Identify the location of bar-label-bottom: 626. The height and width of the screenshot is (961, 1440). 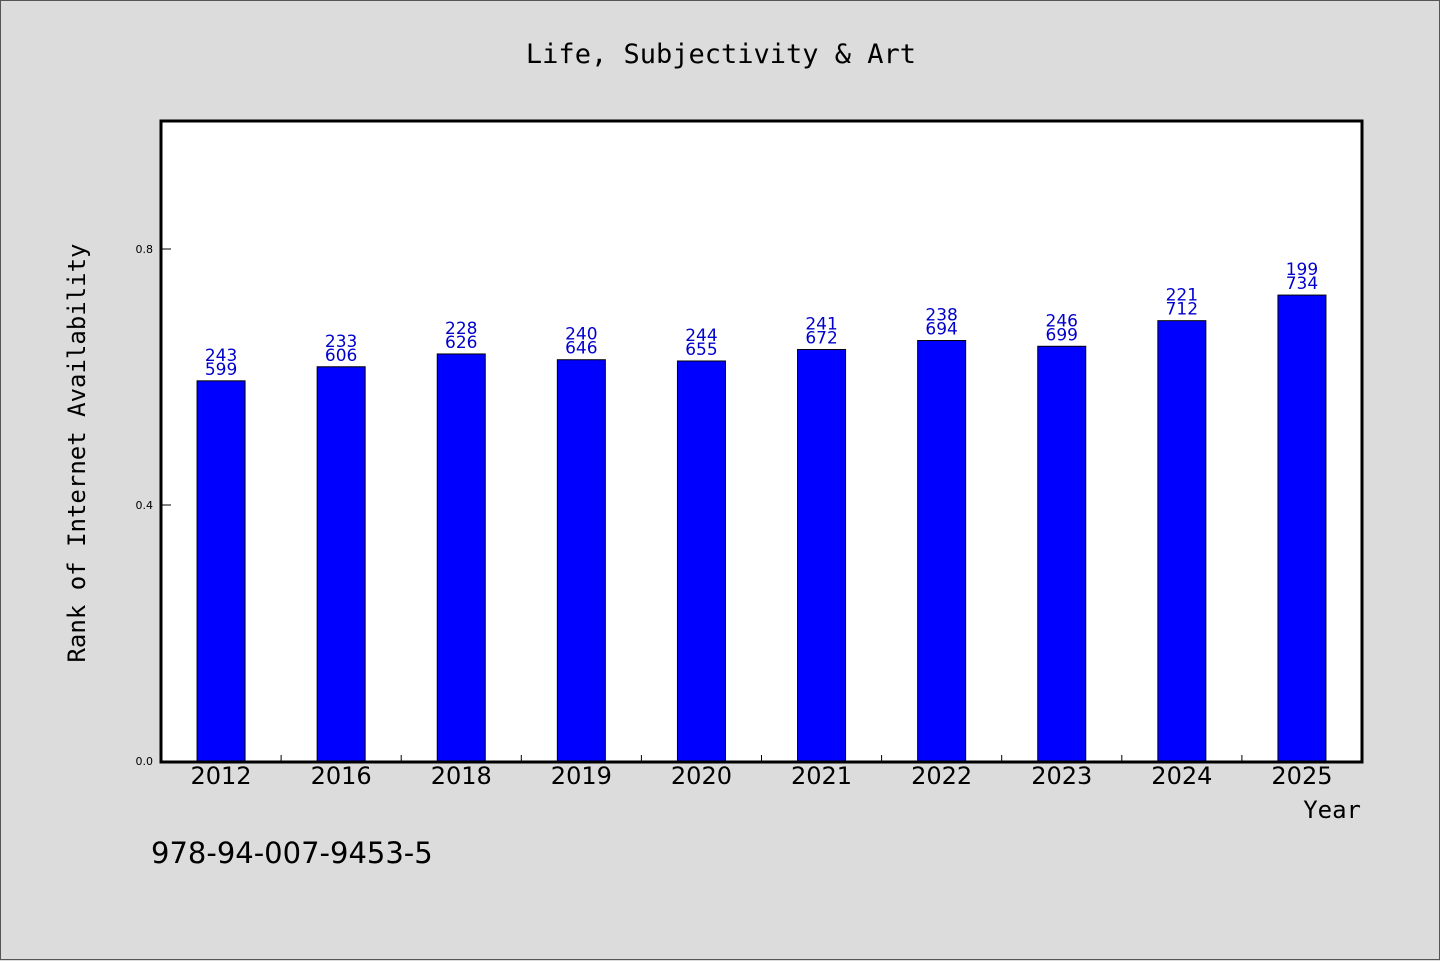
(461, 343).